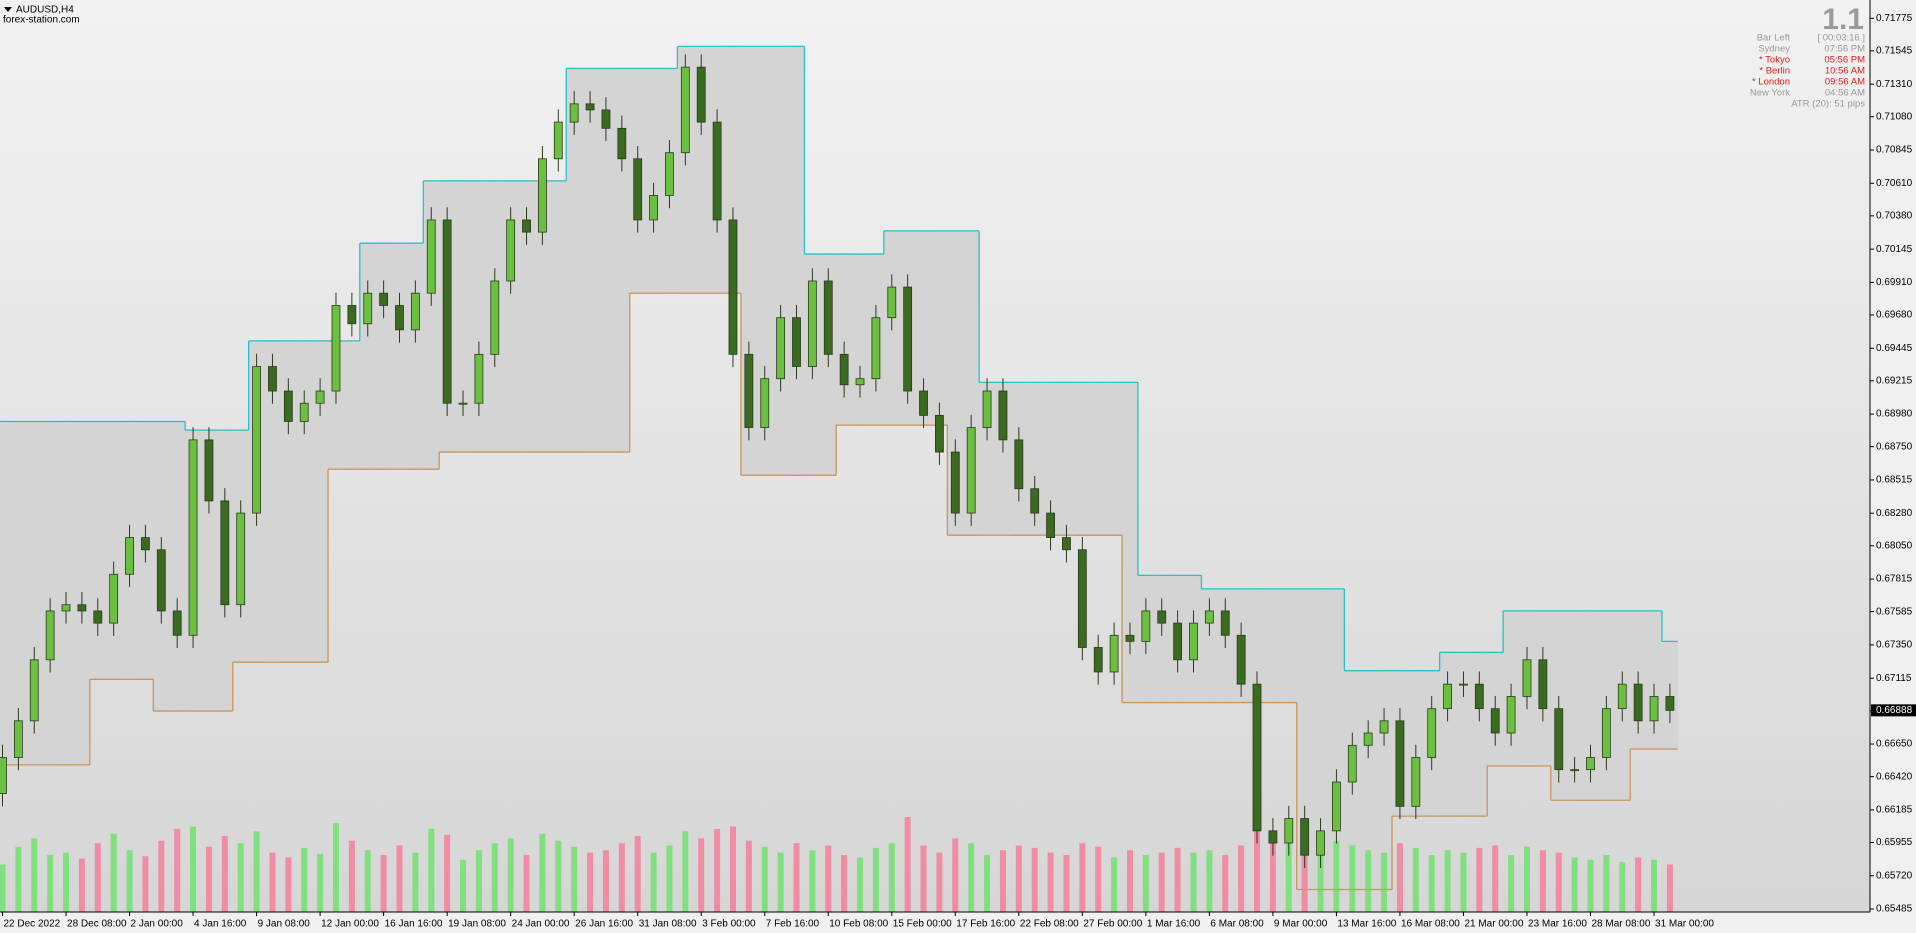  Describe the element at coordinates (604, 924) in the screenshot. I see `x-tick-label: 26 Jan 16:00` at that location.